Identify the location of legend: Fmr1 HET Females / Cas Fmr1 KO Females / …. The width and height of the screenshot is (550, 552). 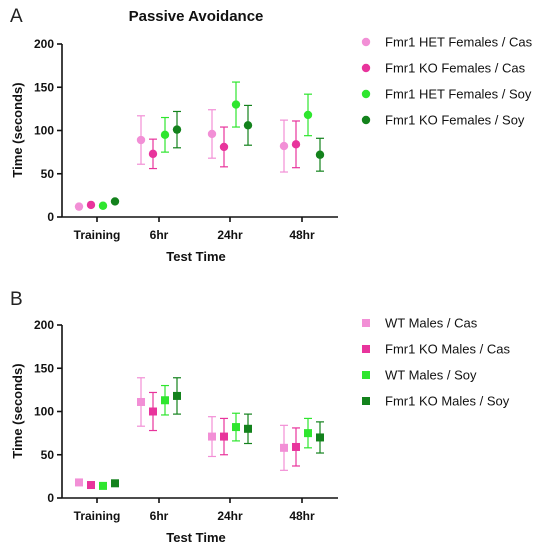
(447, 81).